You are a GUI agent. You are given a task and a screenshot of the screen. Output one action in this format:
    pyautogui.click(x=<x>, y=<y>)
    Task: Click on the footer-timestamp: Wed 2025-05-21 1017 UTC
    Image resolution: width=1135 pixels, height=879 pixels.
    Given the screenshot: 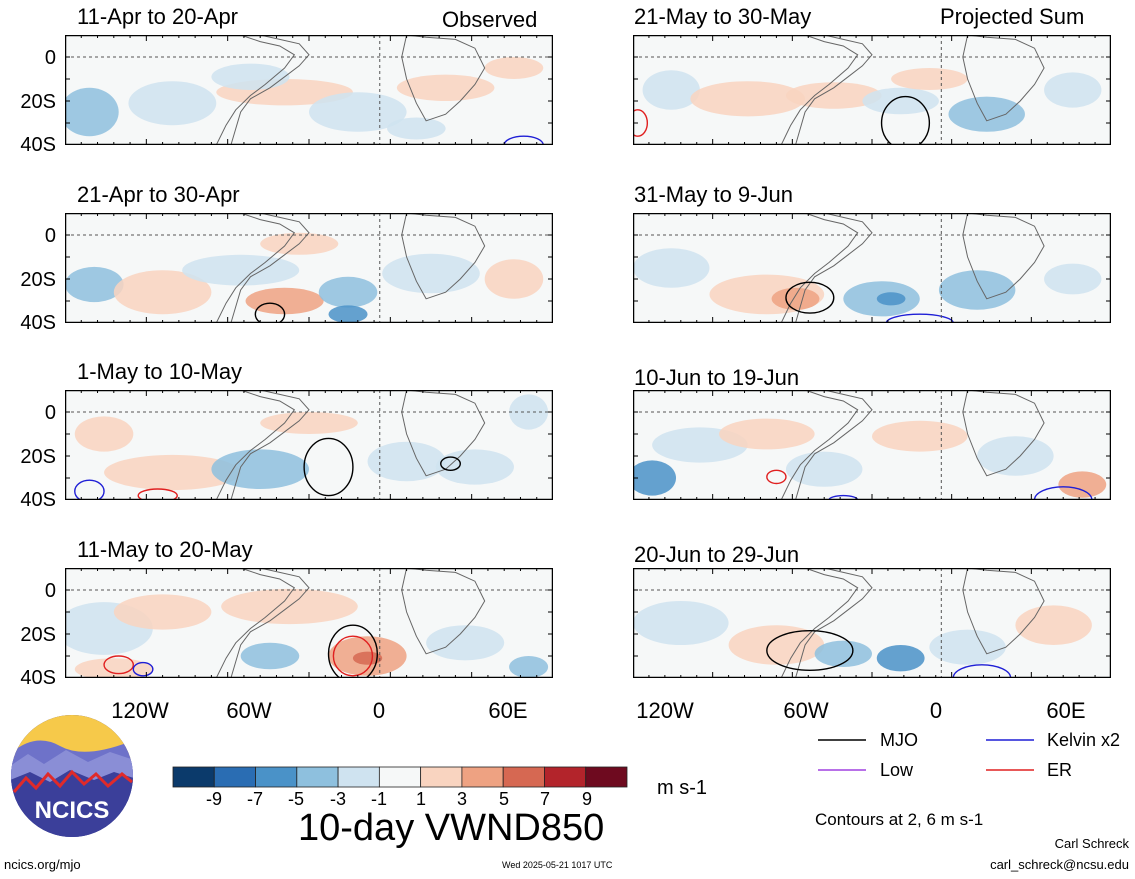 What is the action you would take?
    pyautogui.click(x=557, y=865)
    